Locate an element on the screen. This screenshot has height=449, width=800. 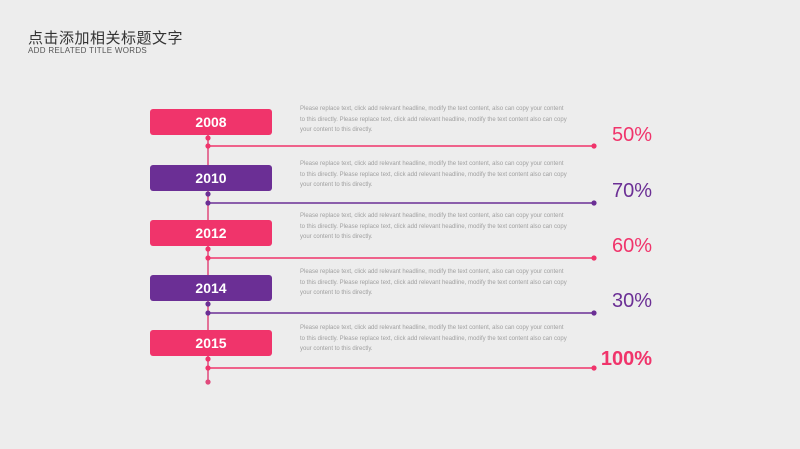
year-box-2015: 2015 is located at coordinates (211, 343).